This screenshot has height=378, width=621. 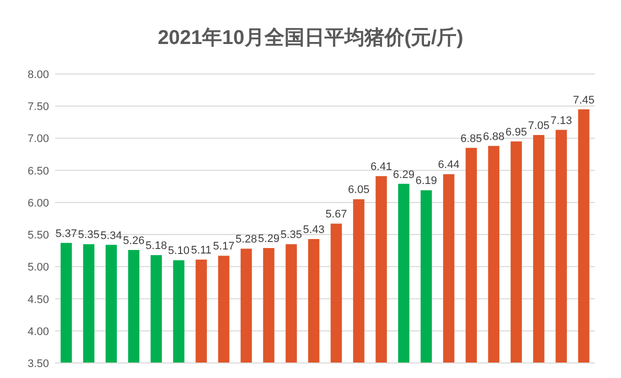 I want to click on data-label: 5.26, so click(x=133, y=240).